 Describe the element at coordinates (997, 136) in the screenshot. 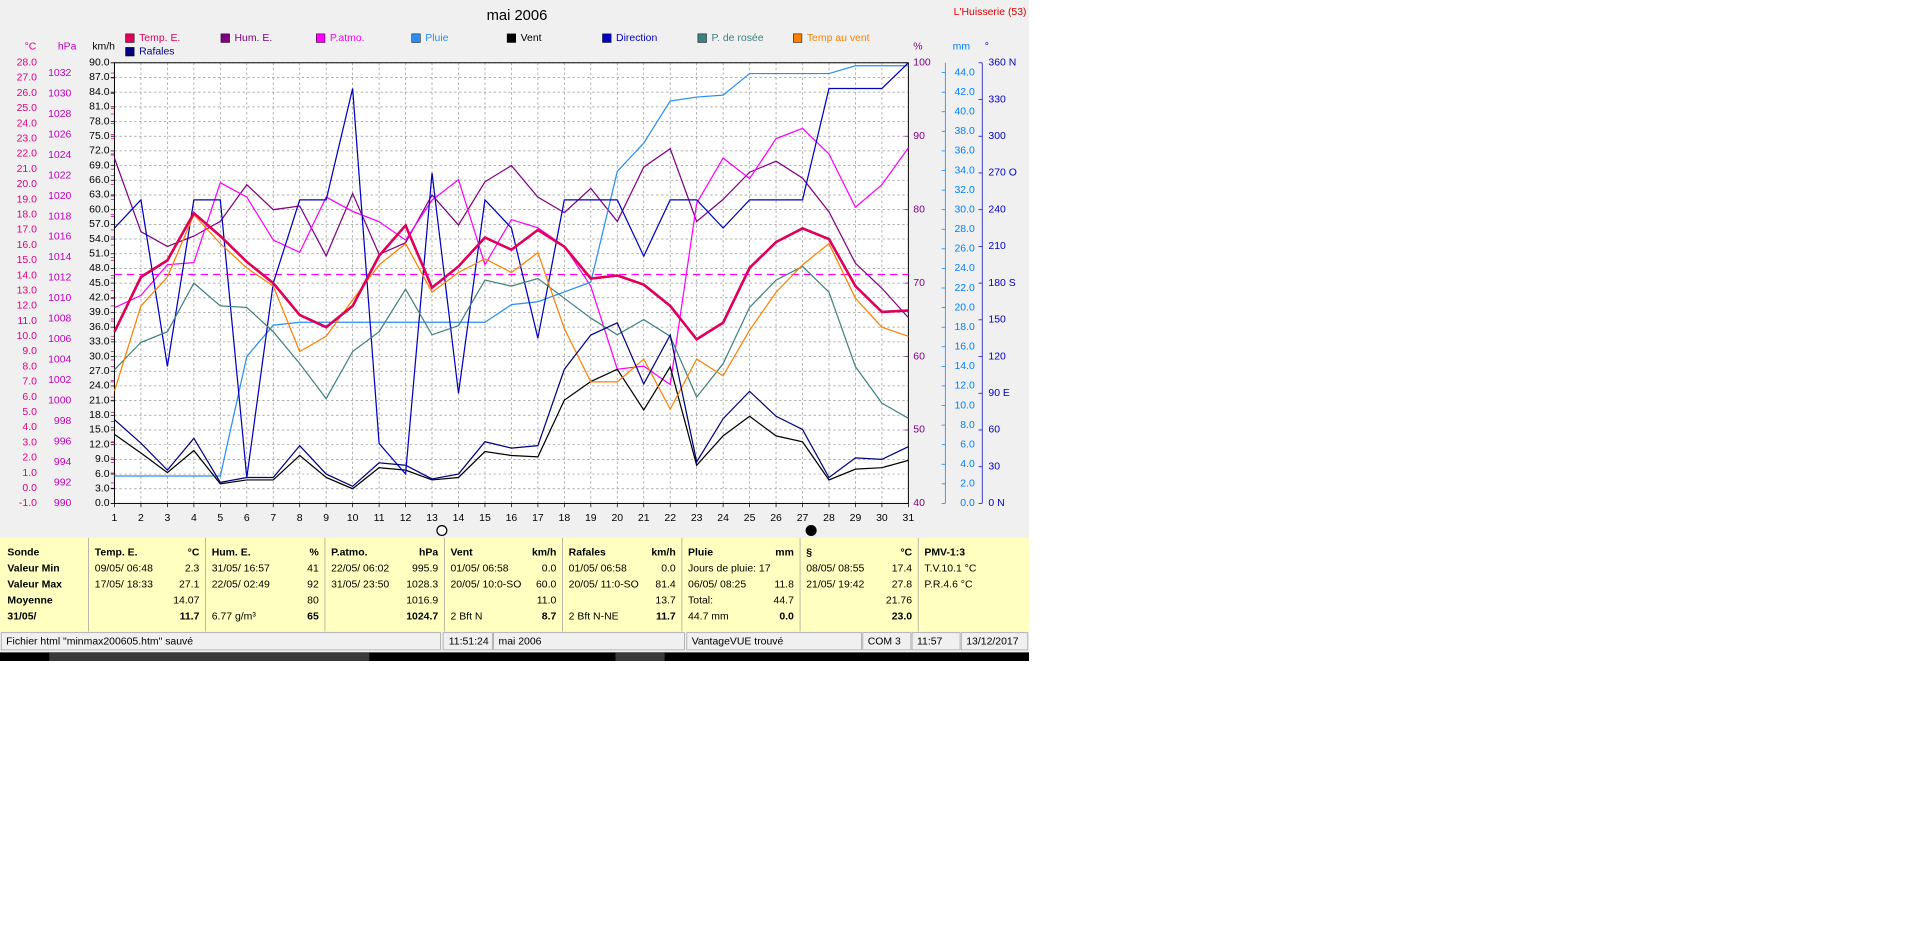

I see `y-tick-label: 300` at that location.